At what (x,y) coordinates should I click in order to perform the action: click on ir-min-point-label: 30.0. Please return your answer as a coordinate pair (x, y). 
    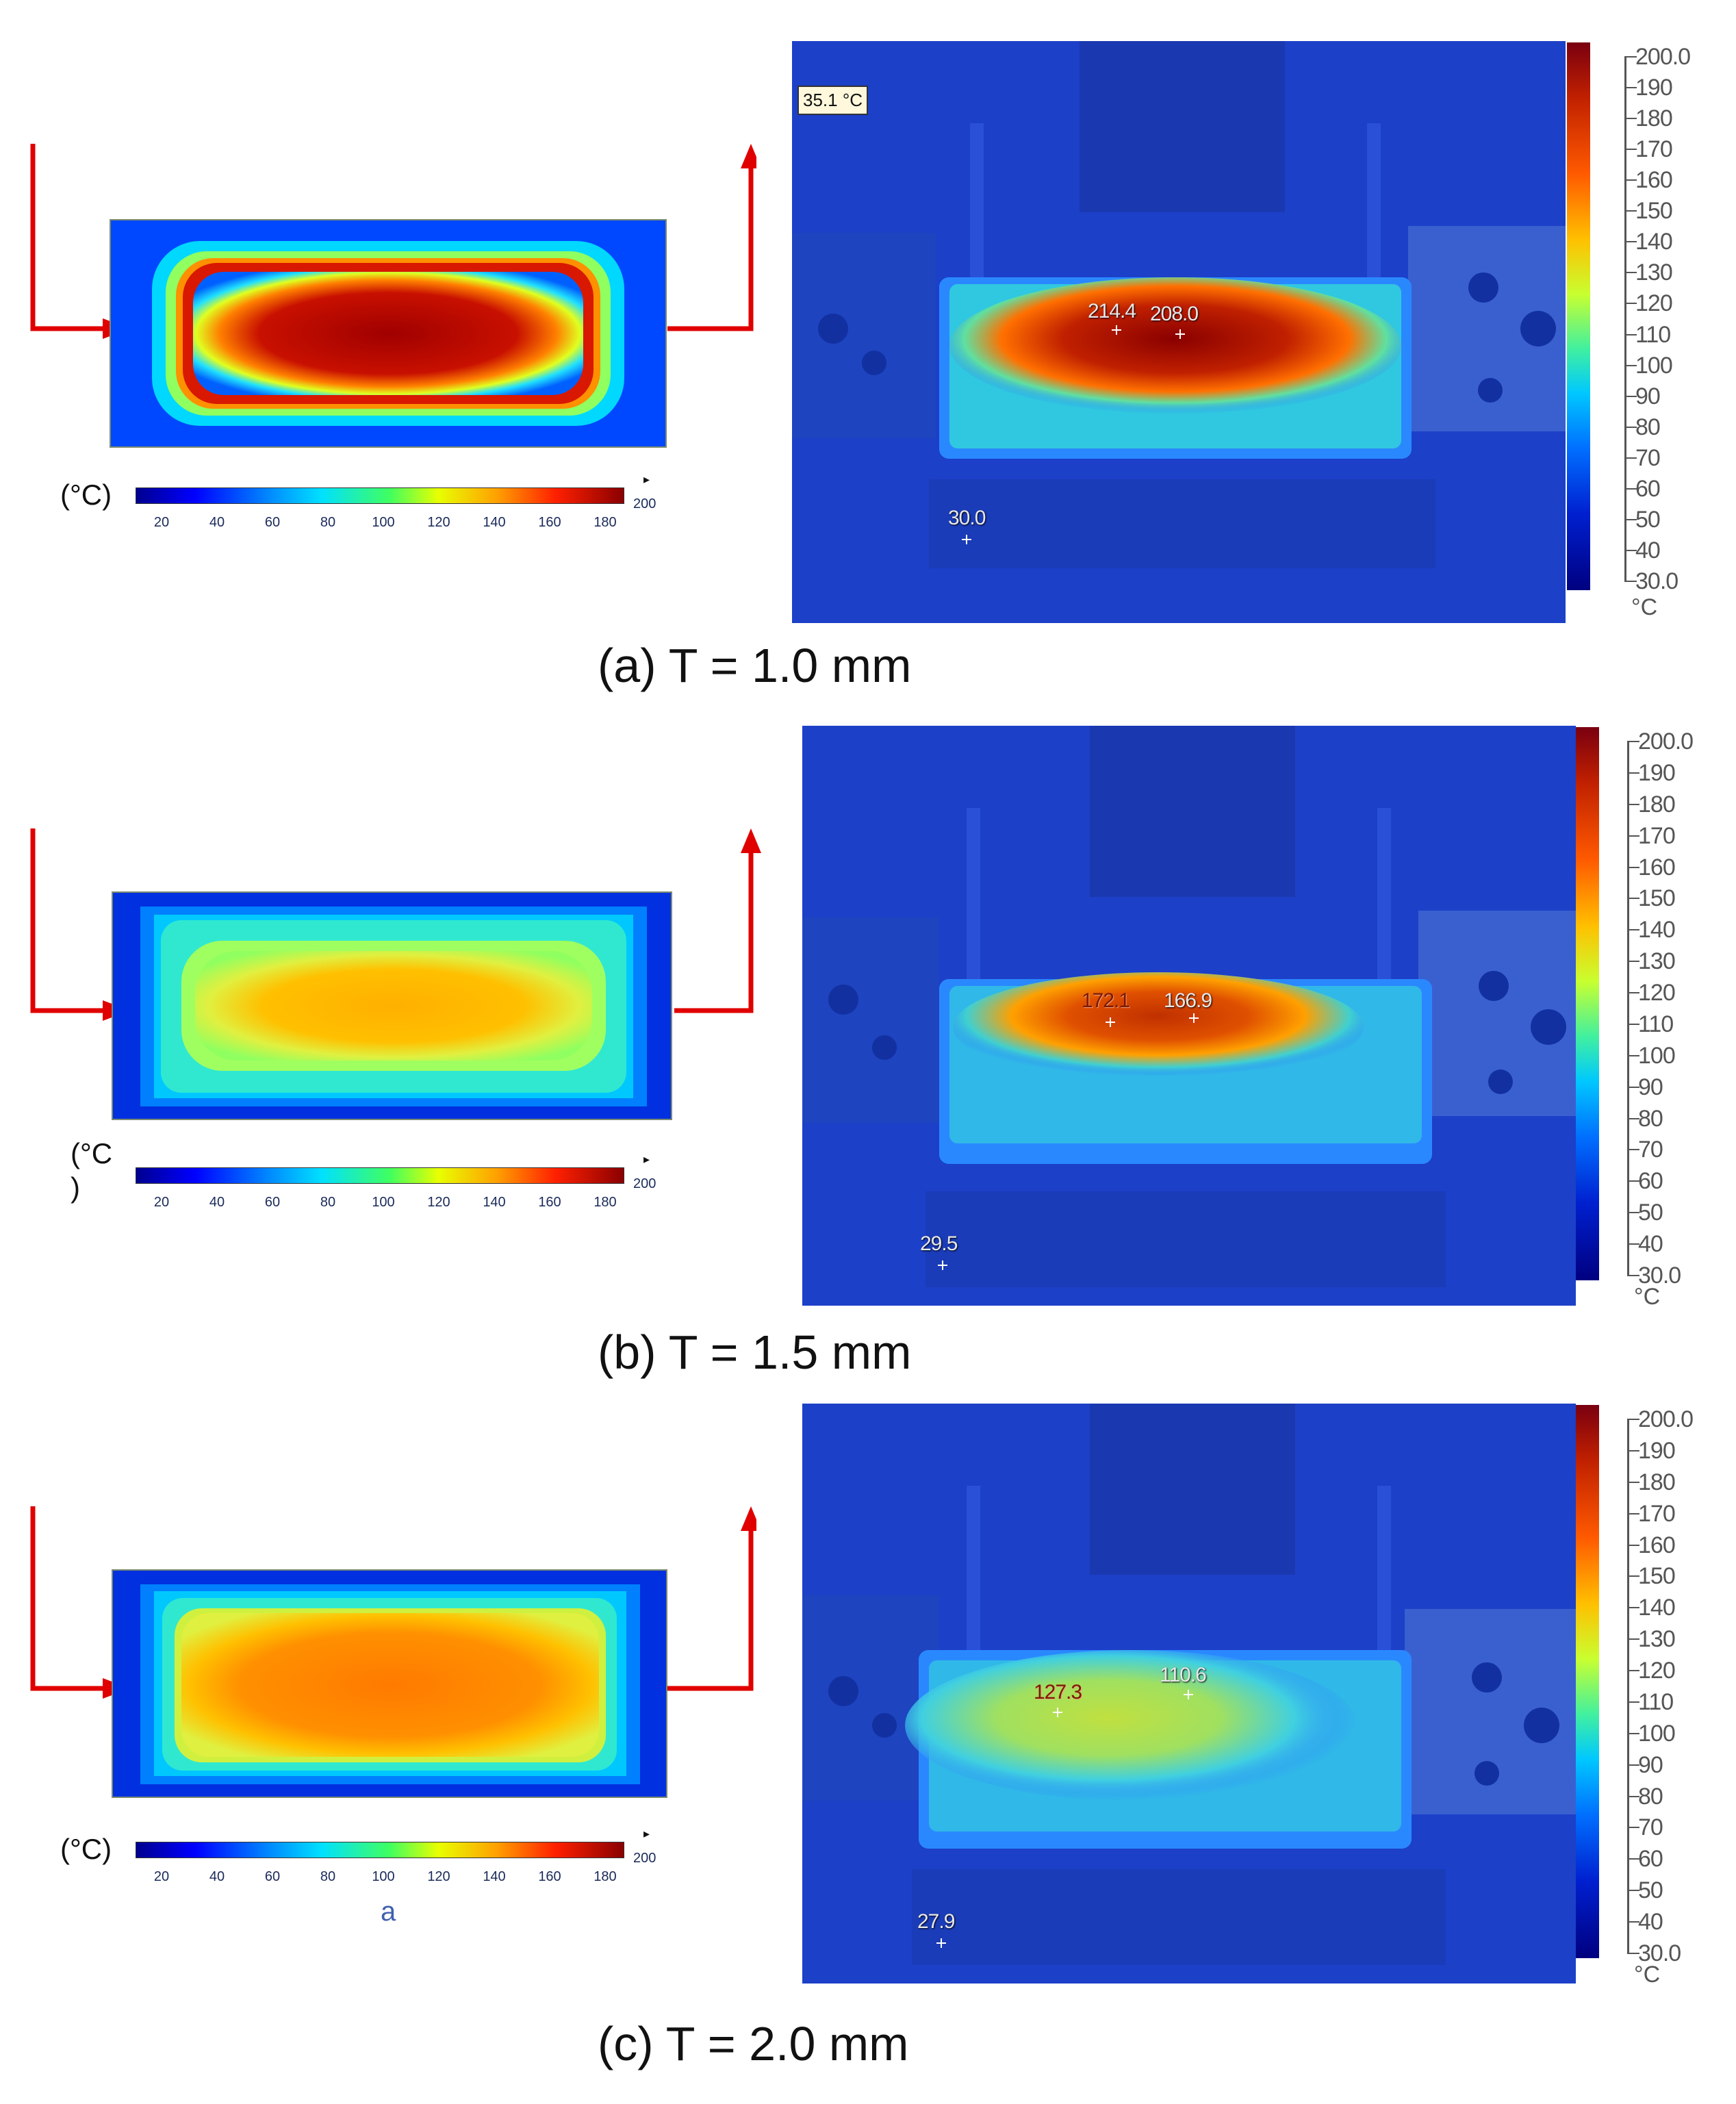
    Looking at the image, I should click on (967, 518).